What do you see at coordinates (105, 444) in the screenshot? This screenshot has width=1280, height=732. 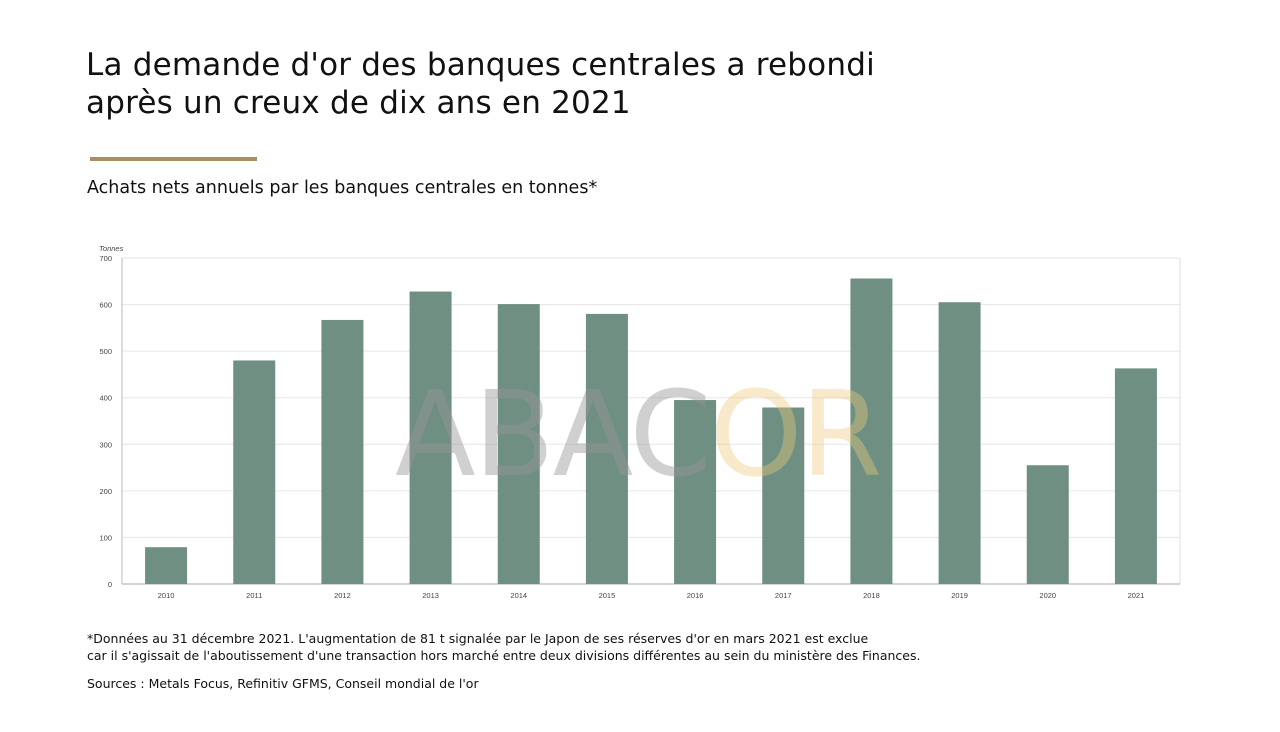 I see `y-tick-label: 300` at bounding box center [105, 444].